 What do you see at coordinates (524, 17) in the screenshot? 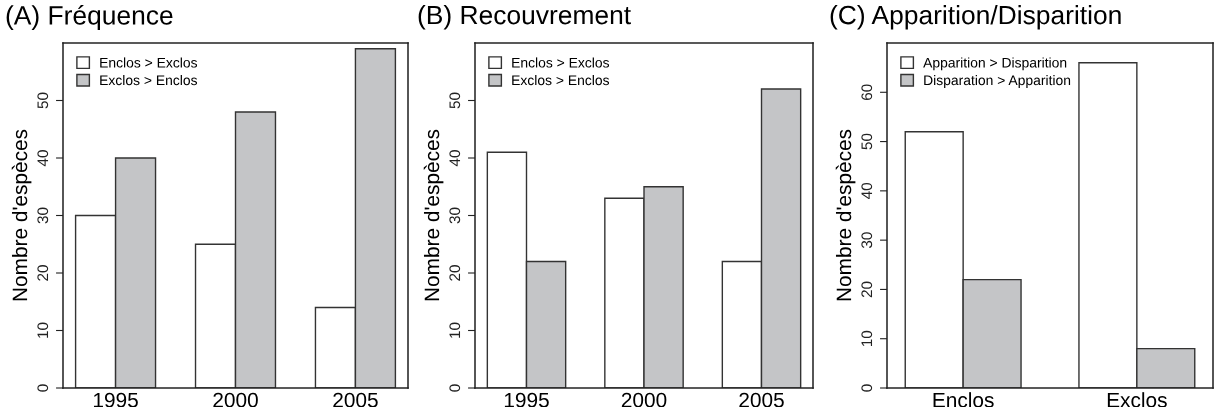
I see `chart-title: (B) Recouvrement` at bounding box center [524, 17].